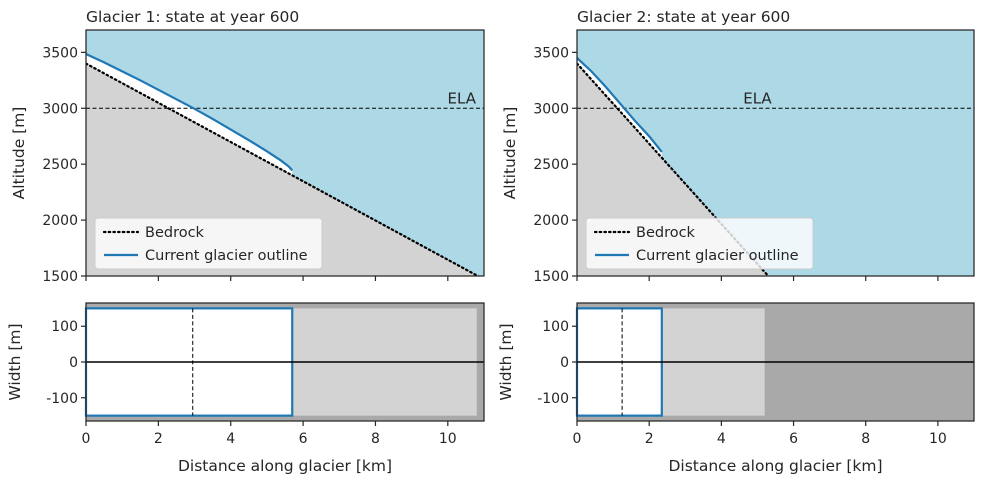 The width and height of the screenshot is (984, 484). What do you see at coordinates (673, 169) in the screenshot?
I see `bedrock-line` at bounding box center [673, 169].